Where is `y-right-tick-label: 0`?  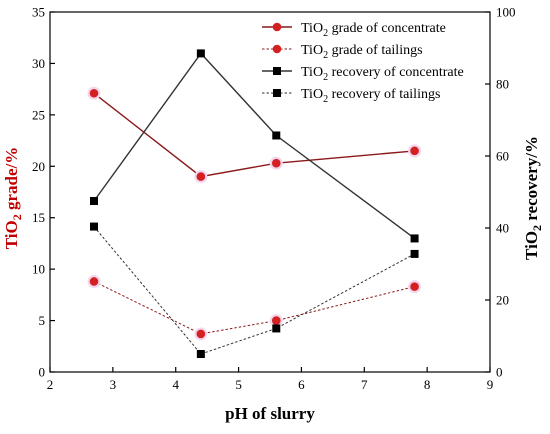
y-right-tick-label: 0 is located at coordinates (499, 372).